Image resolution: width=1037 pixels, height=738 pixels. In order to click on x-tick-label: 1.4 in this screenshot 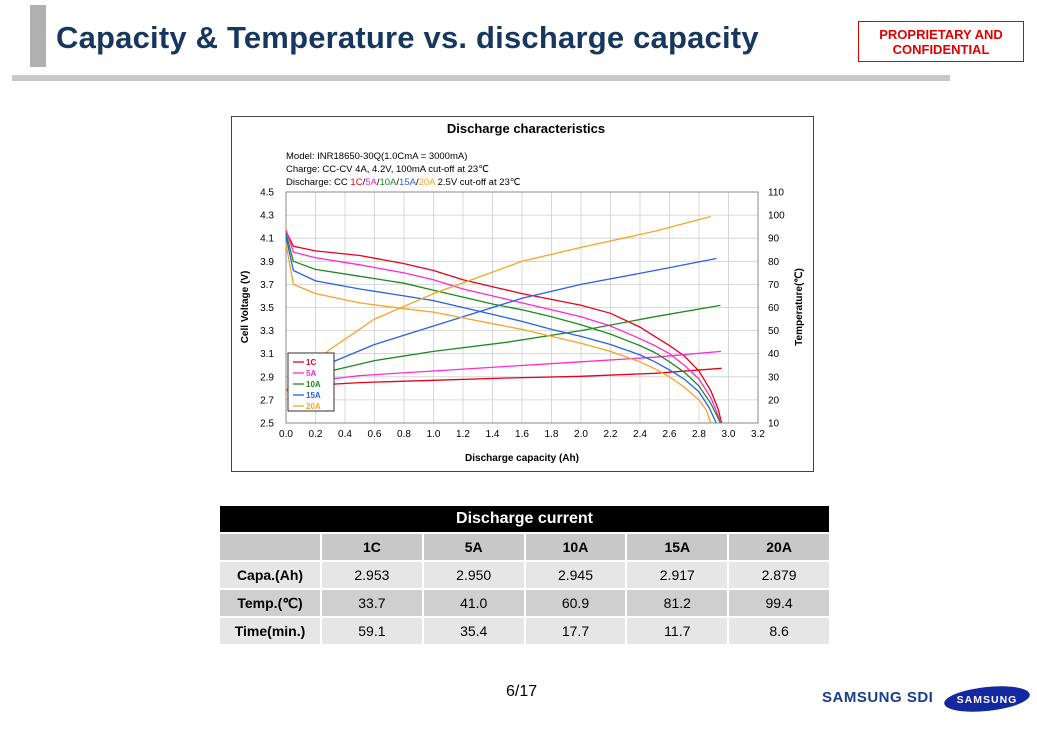, I will do `click(493, 434)`.